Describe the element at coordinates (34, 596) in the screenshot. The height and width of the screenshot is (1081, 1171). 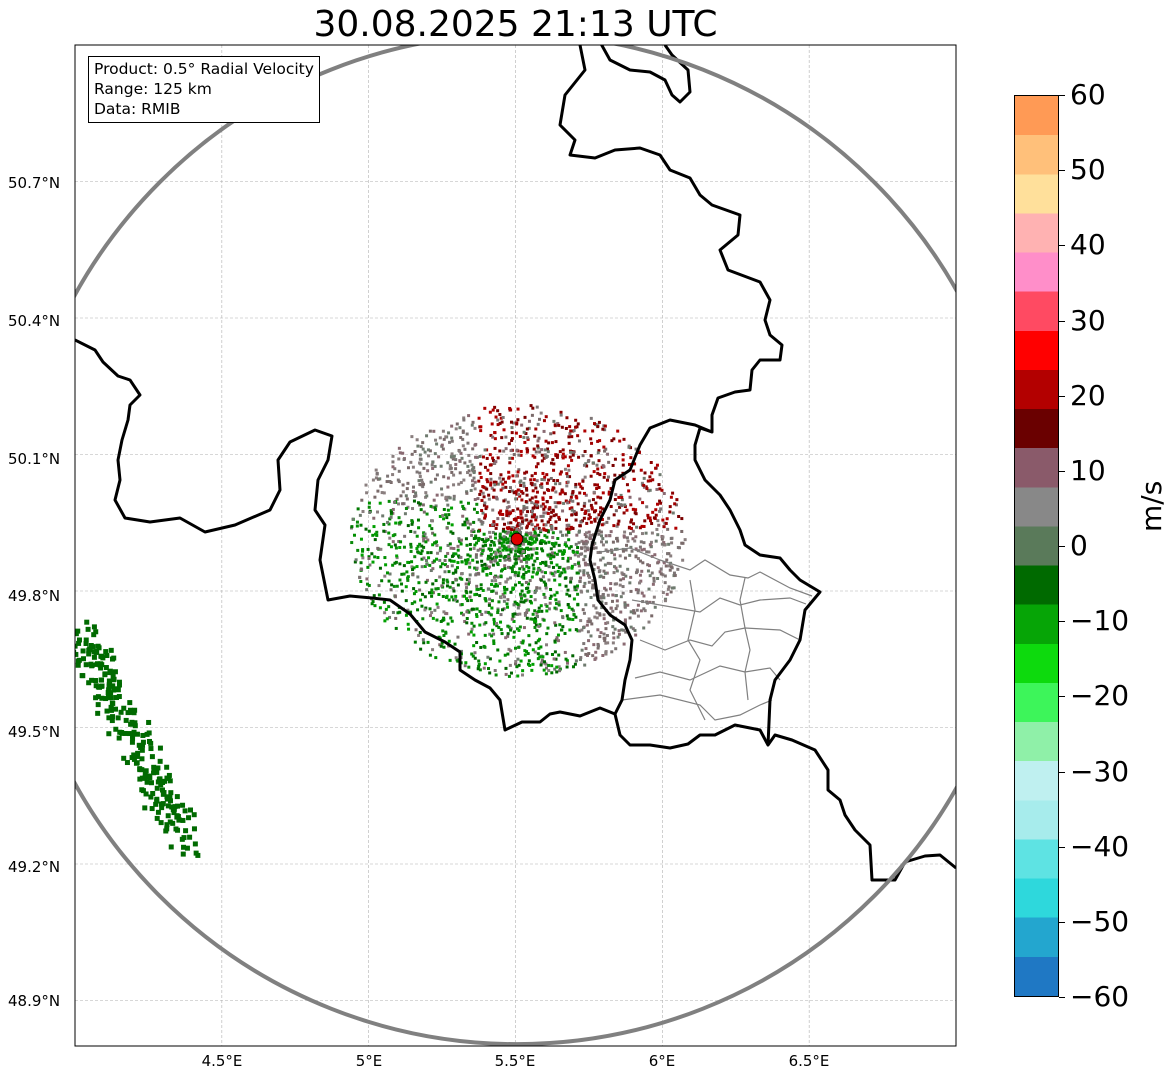
I see `lat-tick-label: 49.8°N` at that location.